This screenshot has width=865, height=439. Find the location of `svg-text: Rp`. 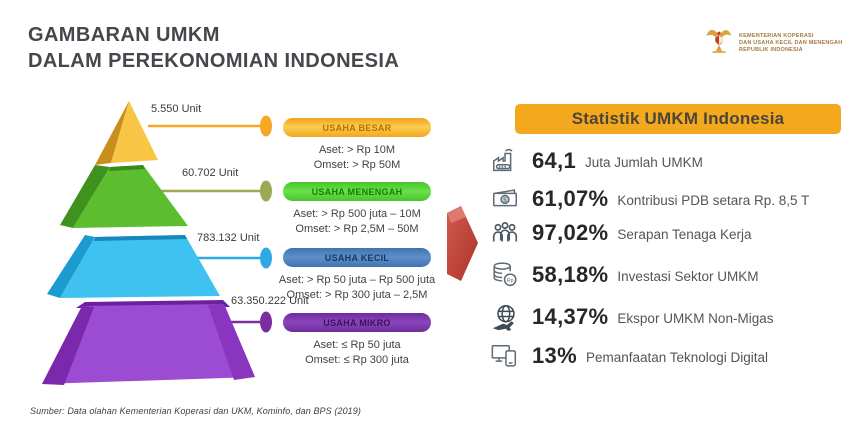

svg-text: Rp is located at coordinates (510, 281).